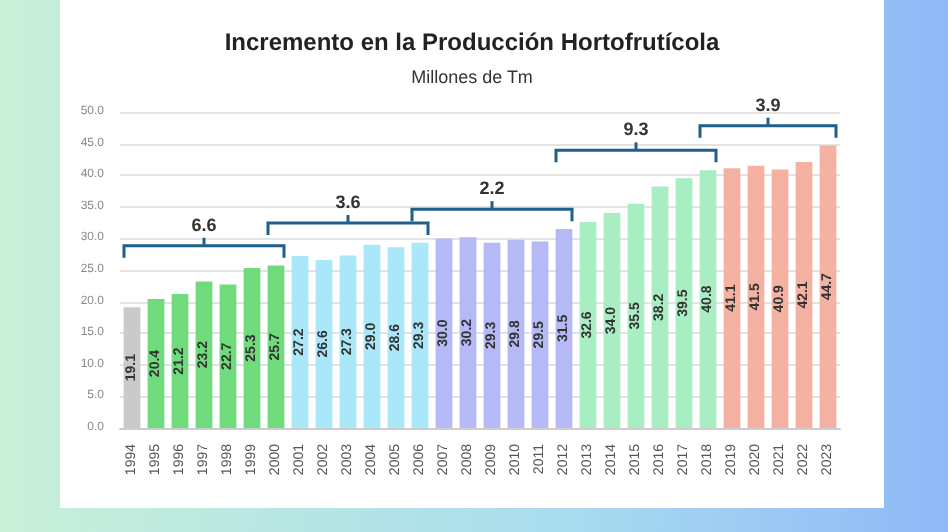 This screenshot has width=948, height=532. Describe the element at coordinates (348, 202) in the screenshot. I see `annotation: 3.6` at that location.